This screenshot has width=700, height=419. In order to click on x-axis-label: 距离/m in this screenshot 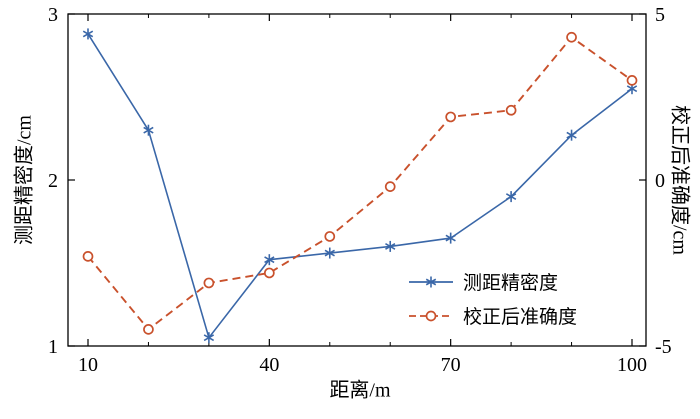, I will do `click(360, 390)`.